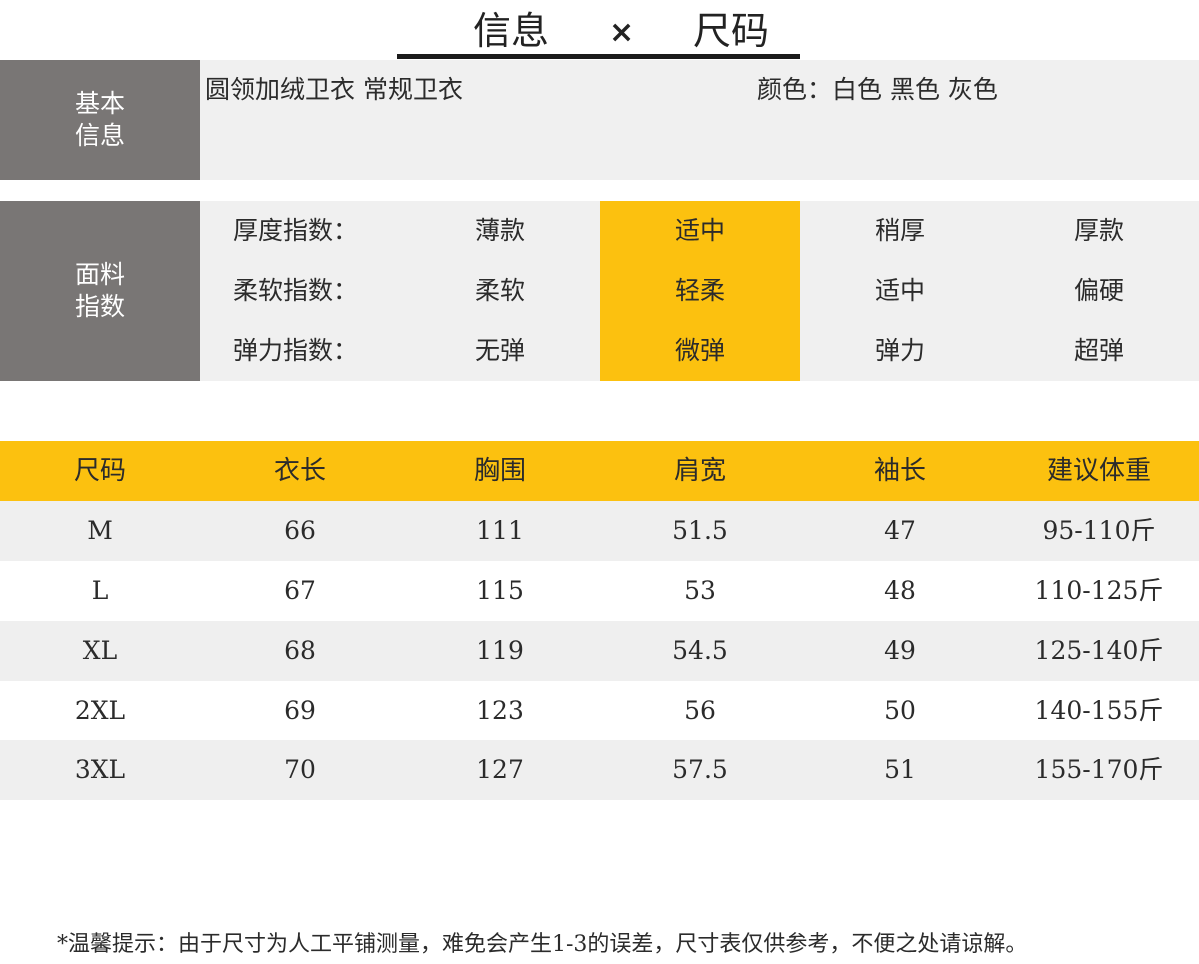 Image resolution: width=1199 pixels, height=964 pixels. Describe the element at coordinates (100, 291) in the screenshot. I see `fabric-index-label: 面料指数` at that location.